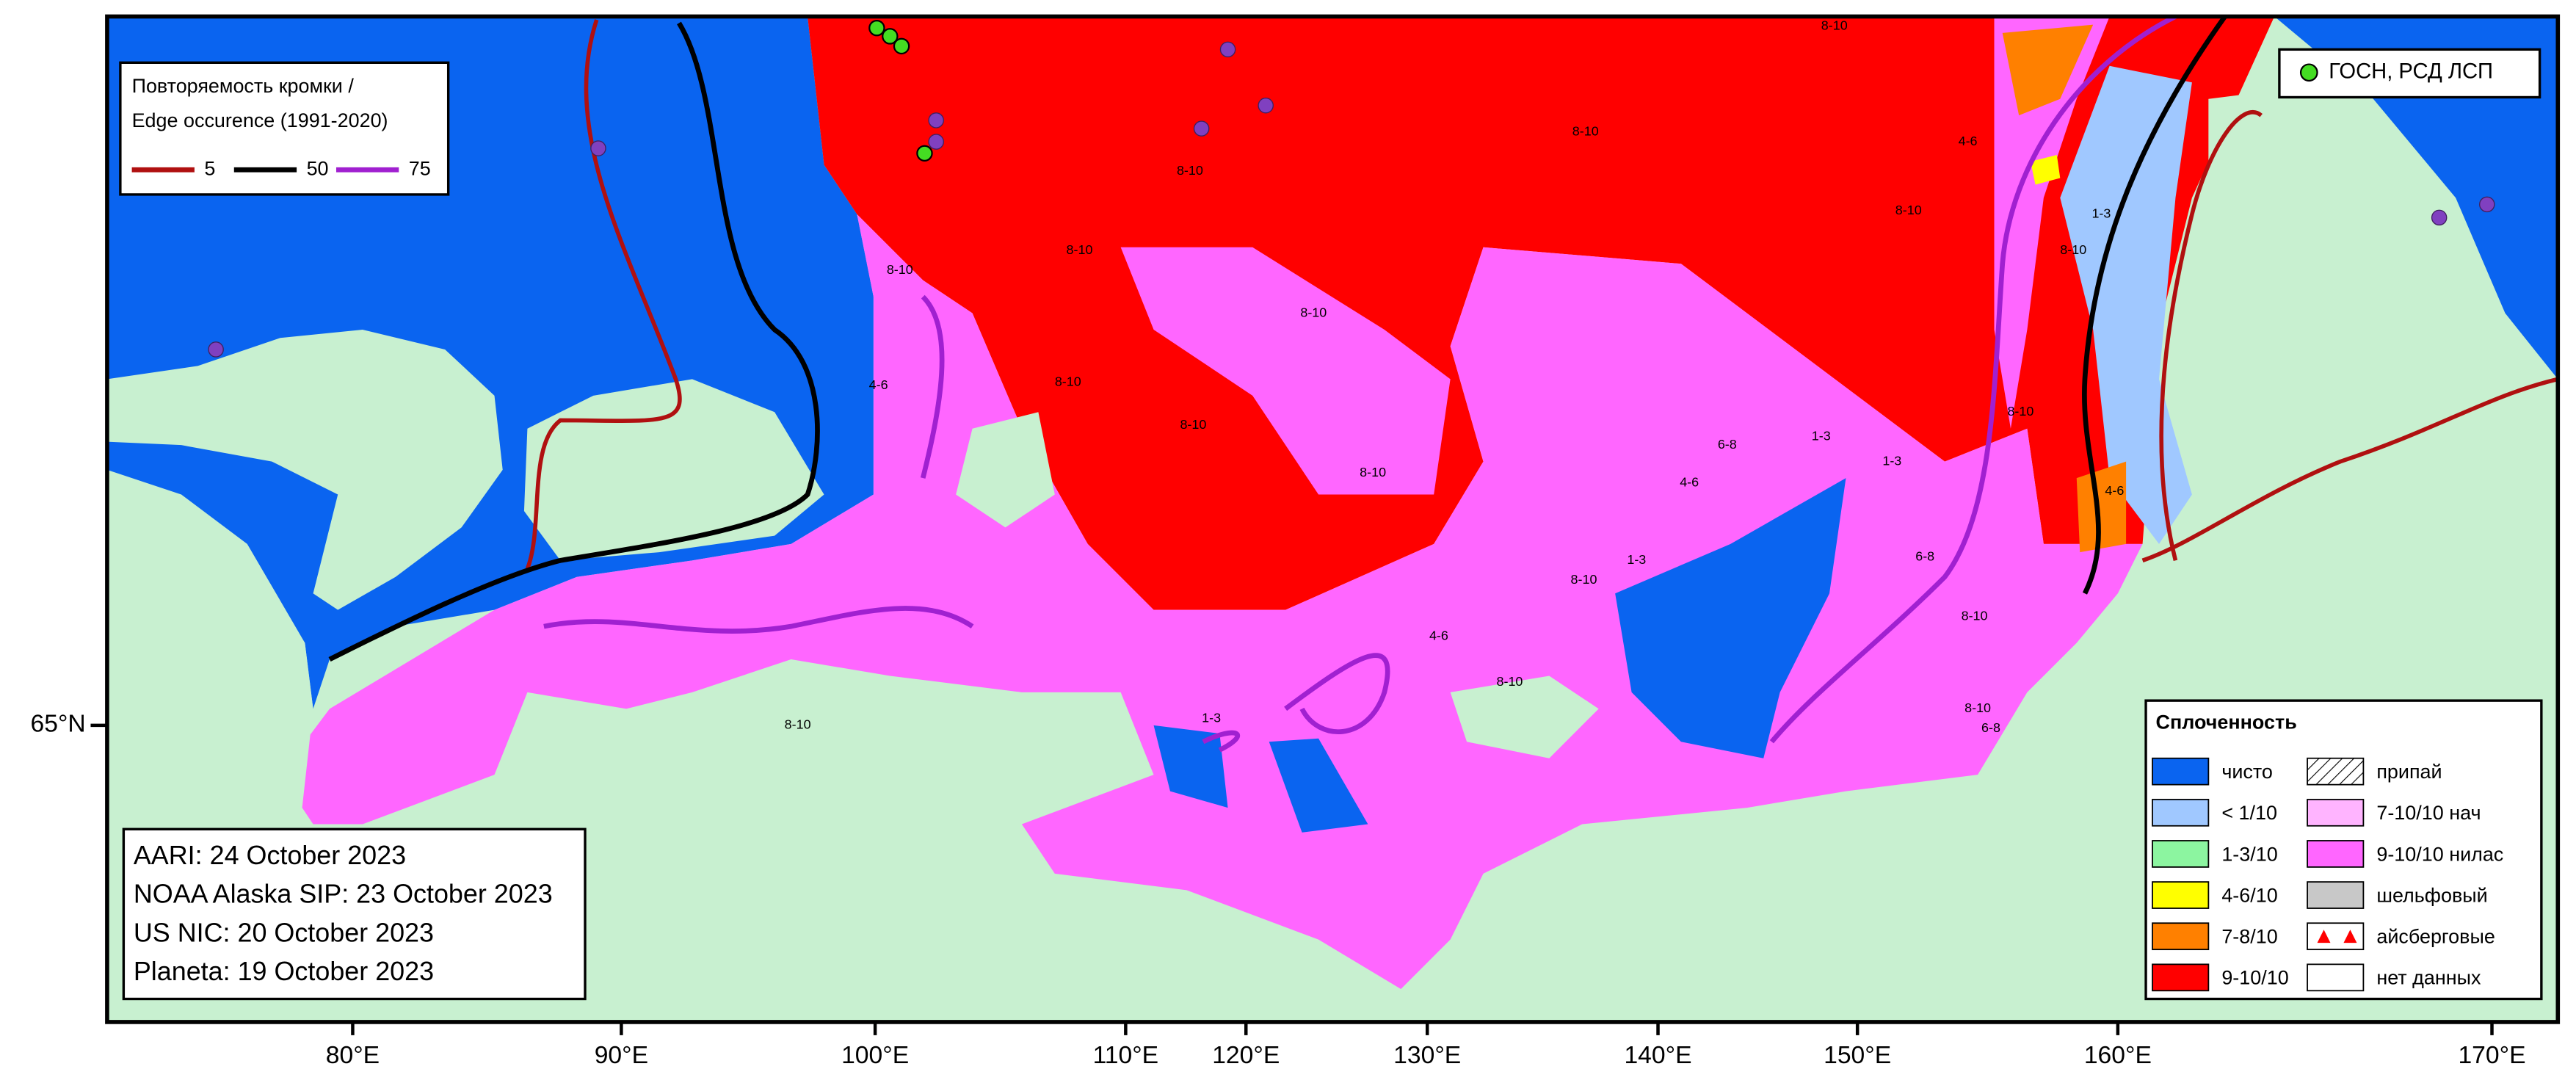  I want to click on legend-label: нет данных, so click(2428, 978).